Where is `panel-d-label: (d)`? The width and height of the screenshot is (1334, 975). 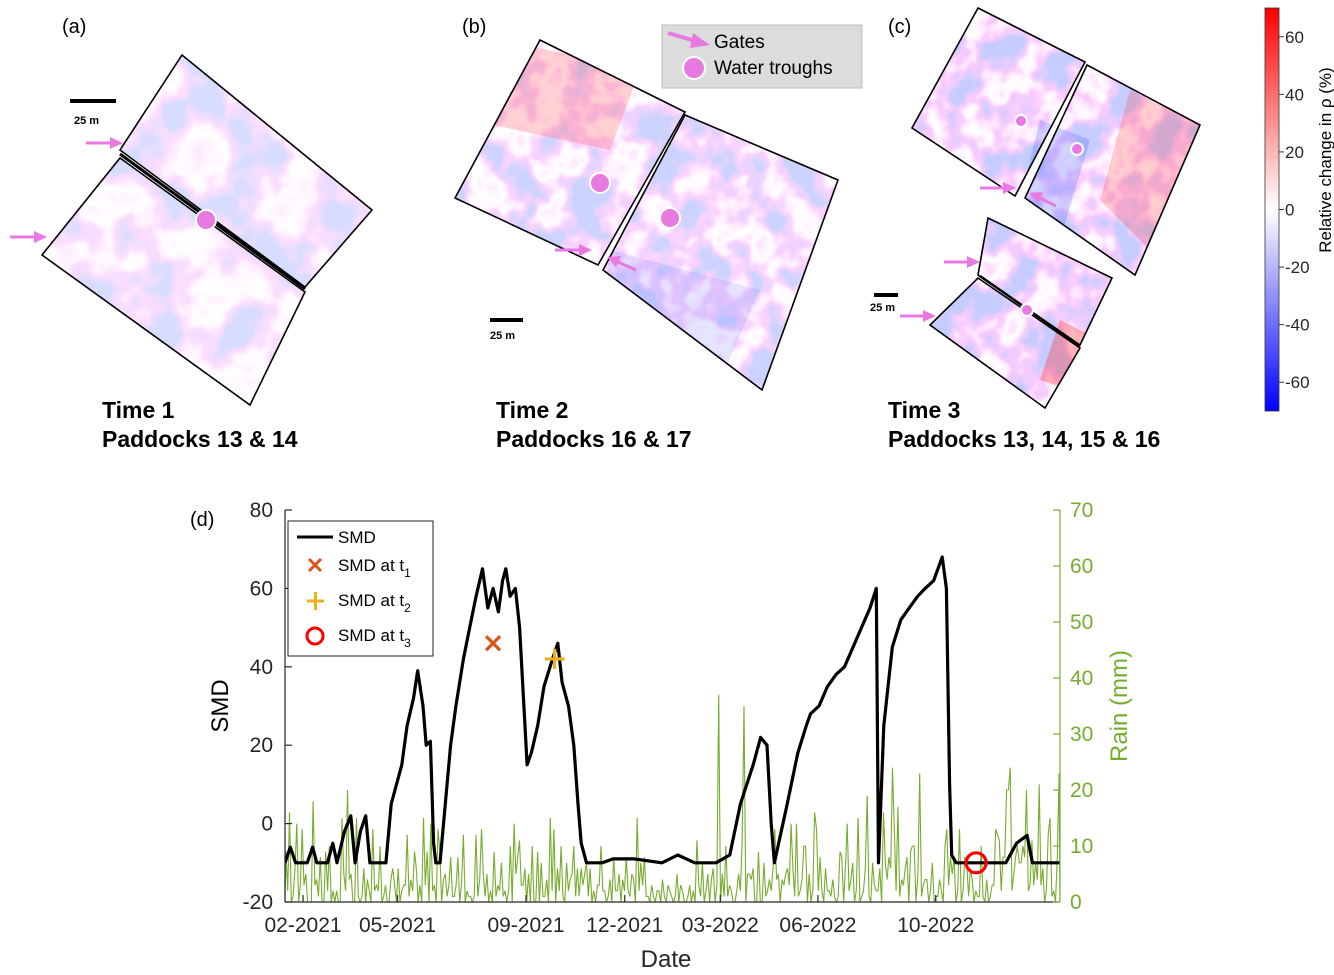 panel-d-label: (d) is located at coordinates (202, 520).